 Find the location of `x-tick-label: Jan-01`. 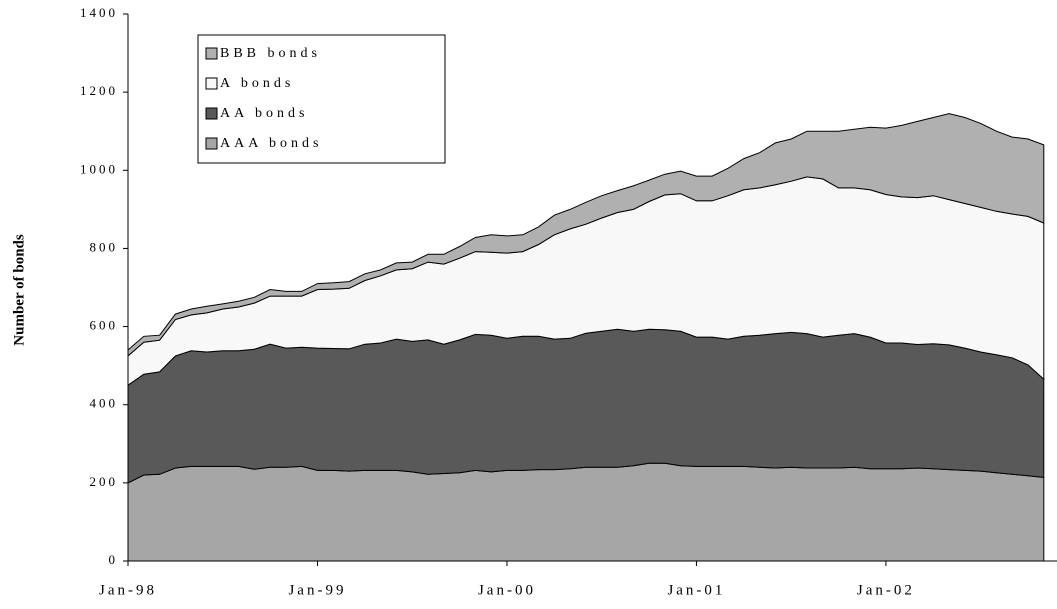

x-tick-label: Jan-01 is located at coordinates (696, 590).